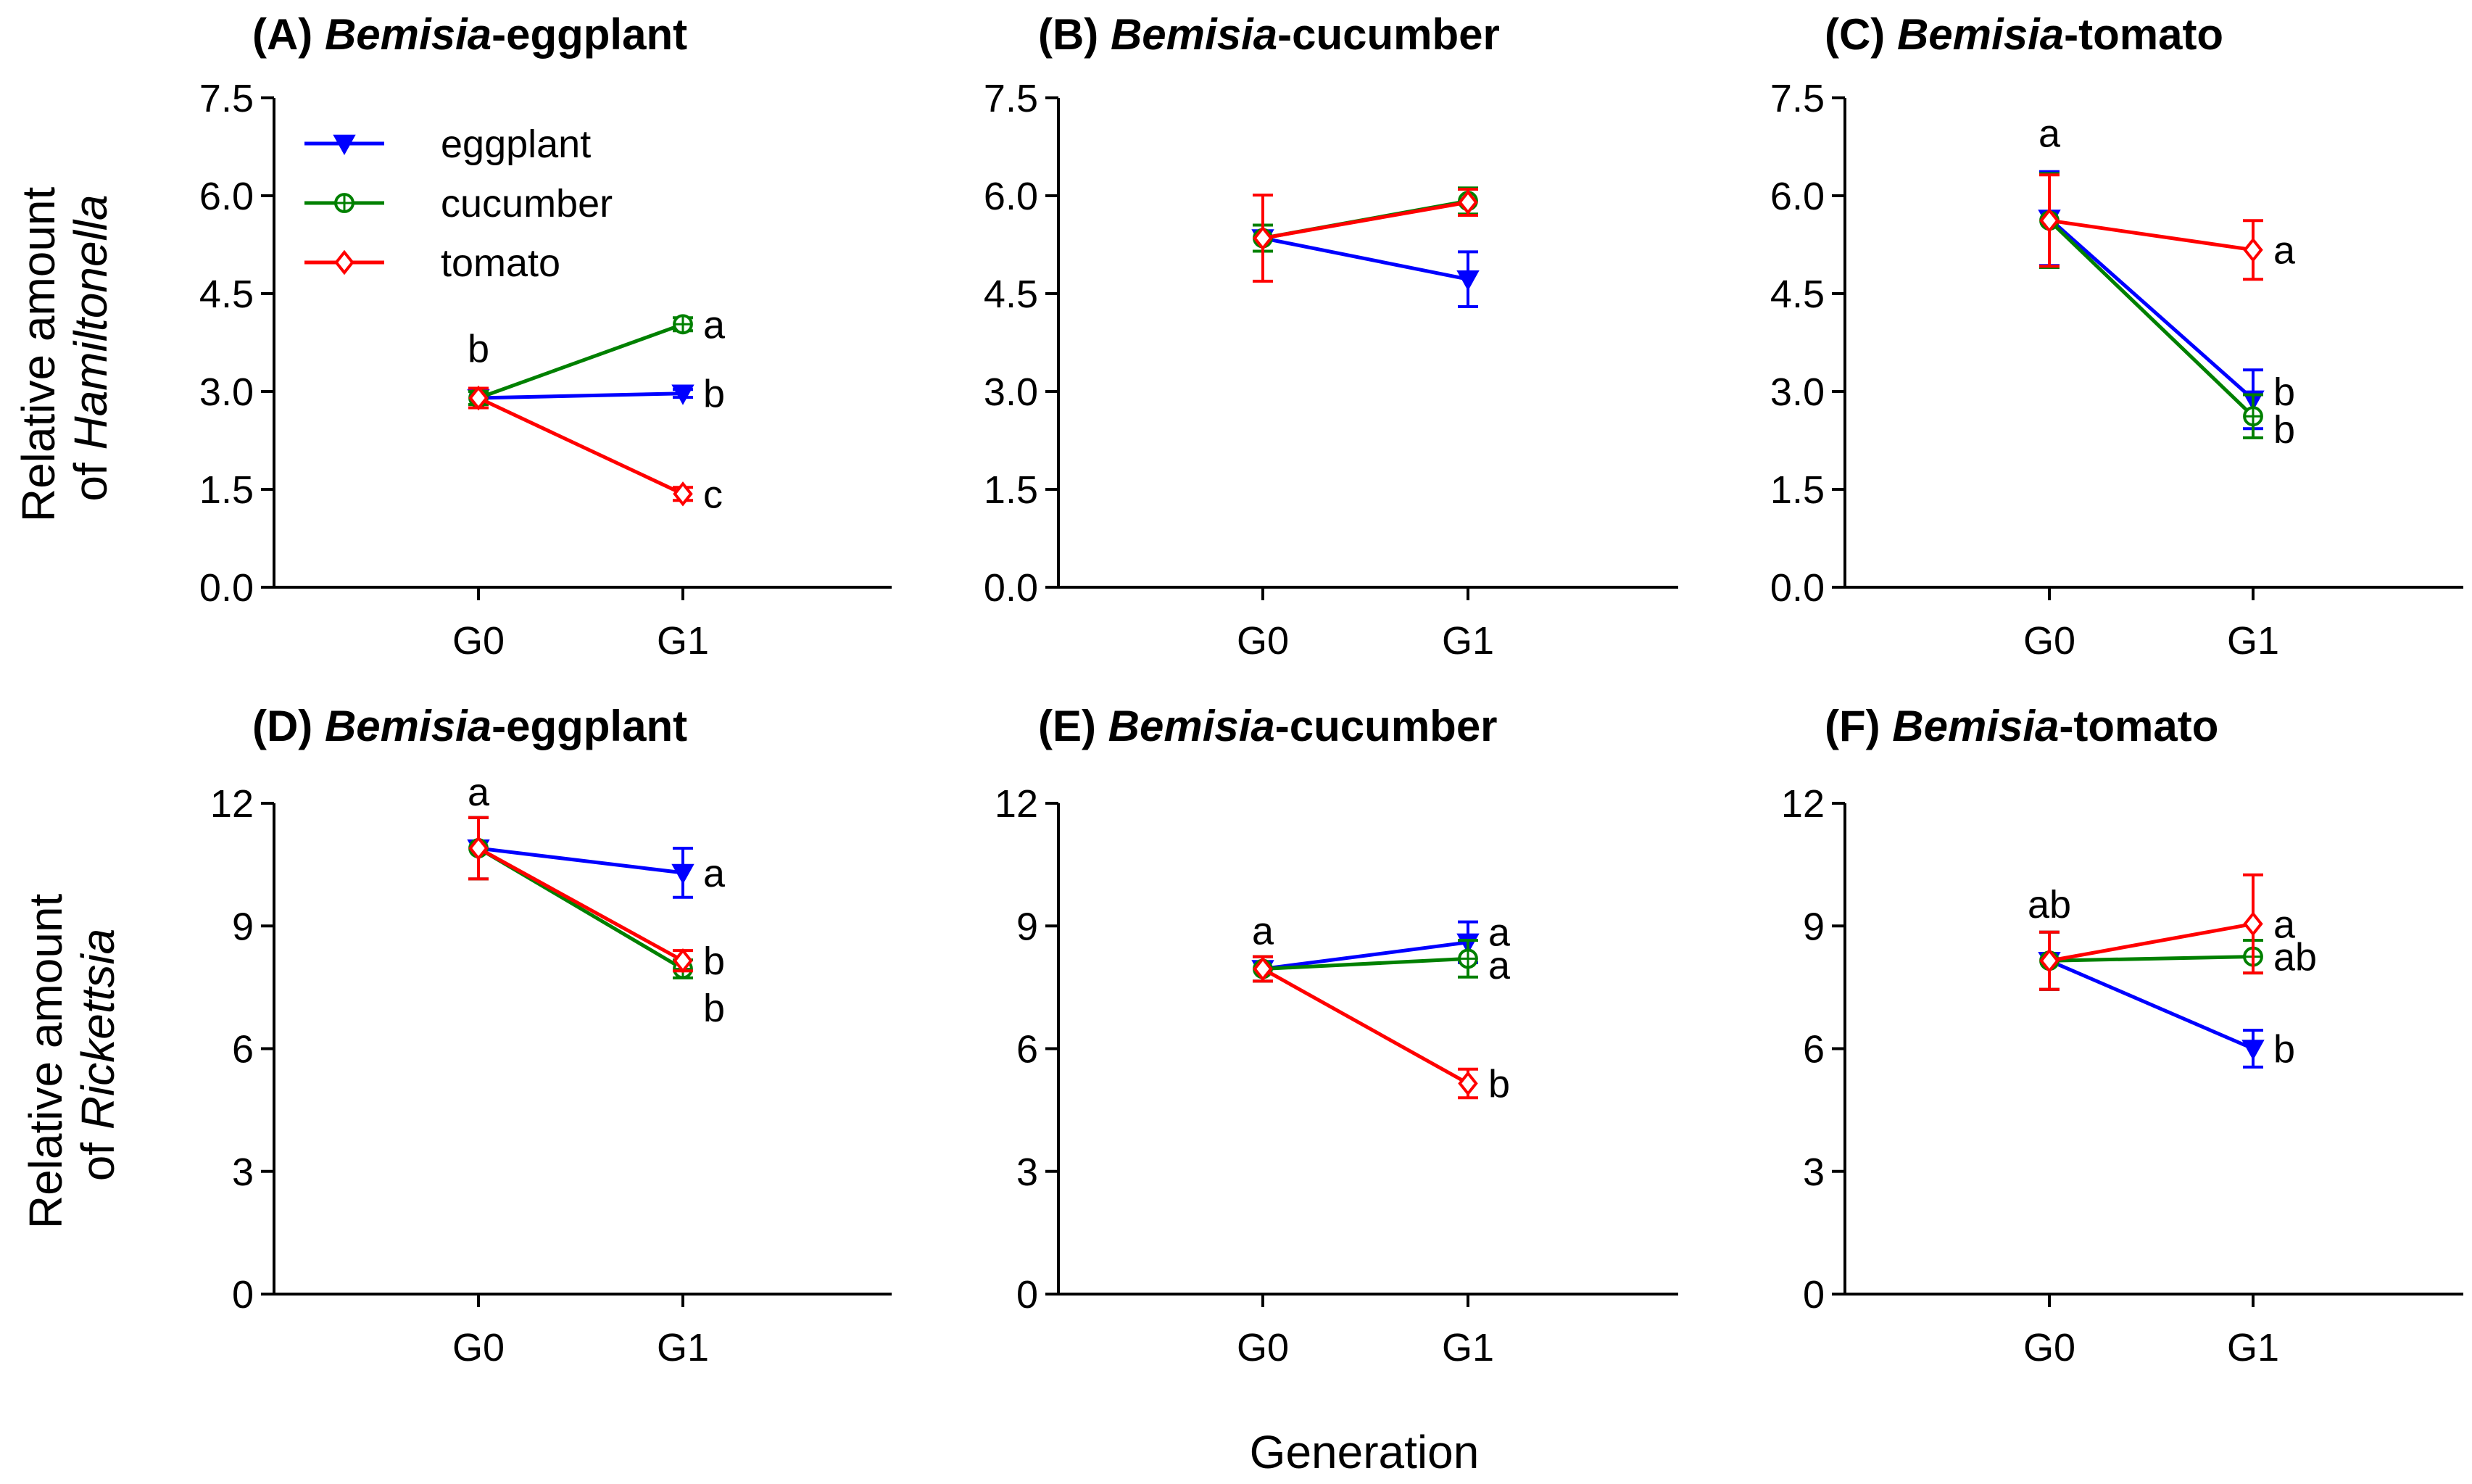 Image resolution: width=2472 pixels, height=1484 pixels. Describe the element at coordinates (91, 321) in the screenshot. I see `ylabel-line2-italic: Hamiltonella` at that location.